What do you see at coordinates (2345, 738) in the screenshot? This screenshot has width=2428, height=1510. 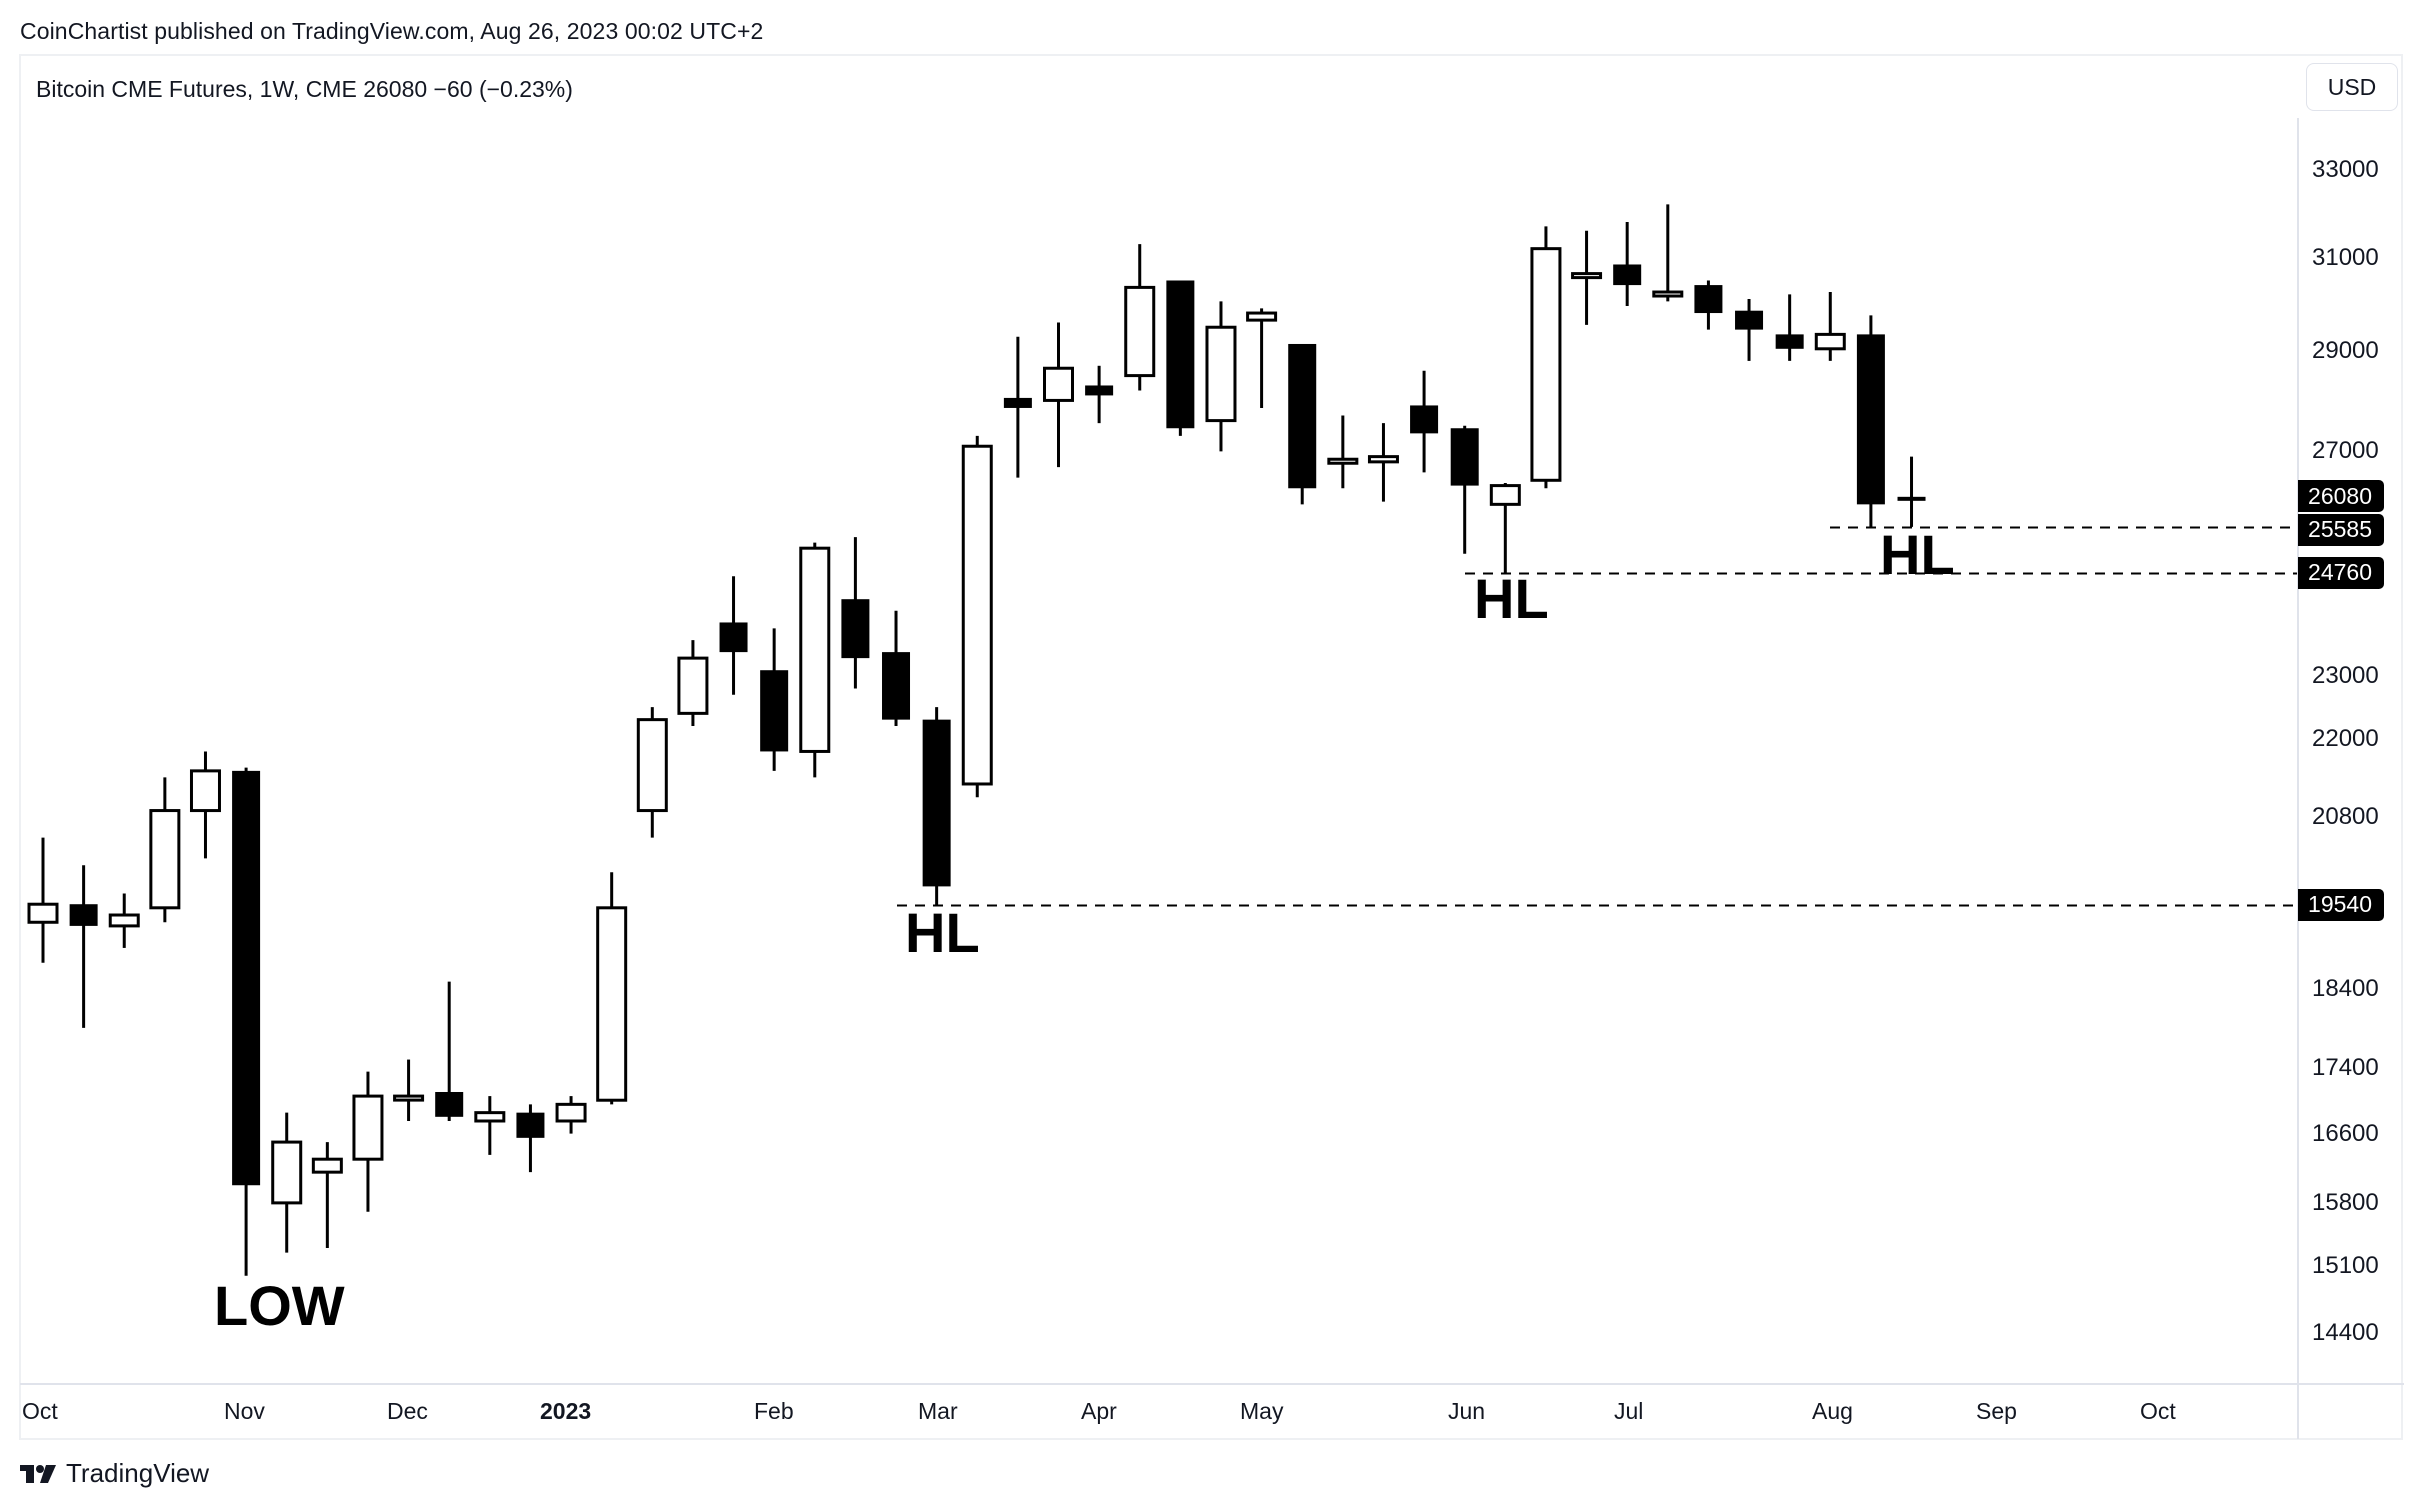 I see `price-axis-tick: 22000` at bounding box center [2345, 738].